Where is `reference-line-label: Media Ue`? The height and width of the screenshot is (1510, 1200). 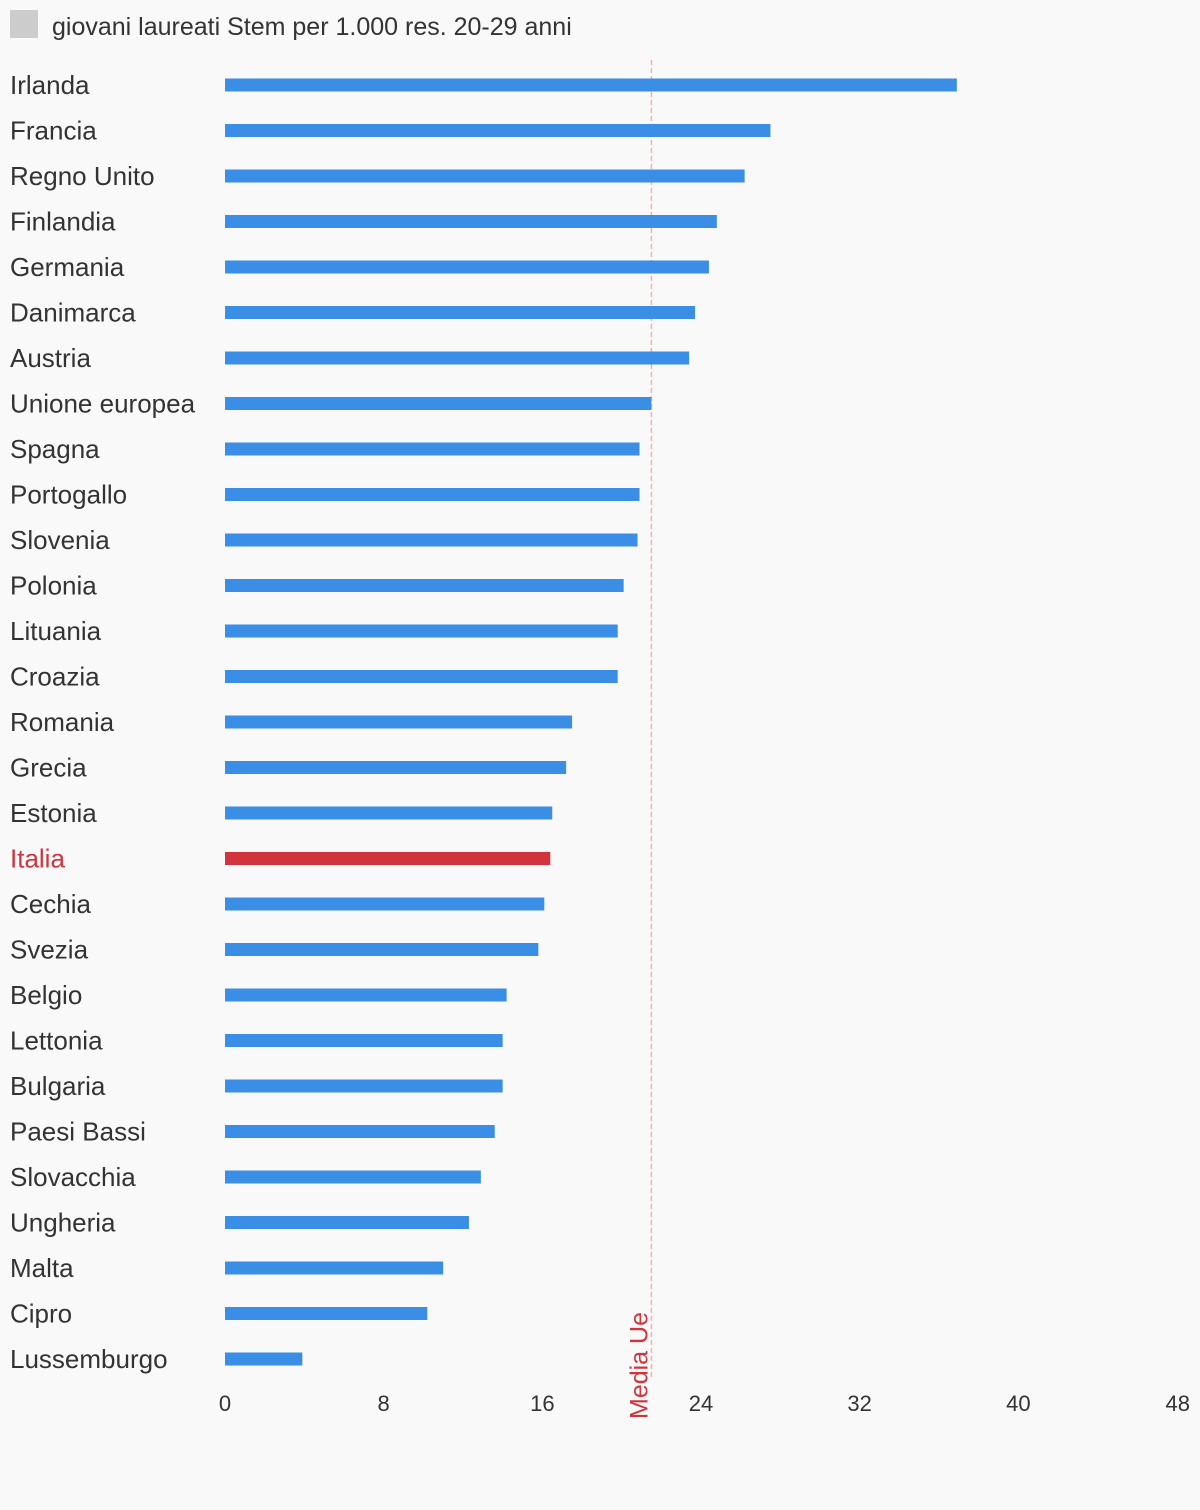
reference-line-label: Media Ue is located at coordinates (639, 1365).